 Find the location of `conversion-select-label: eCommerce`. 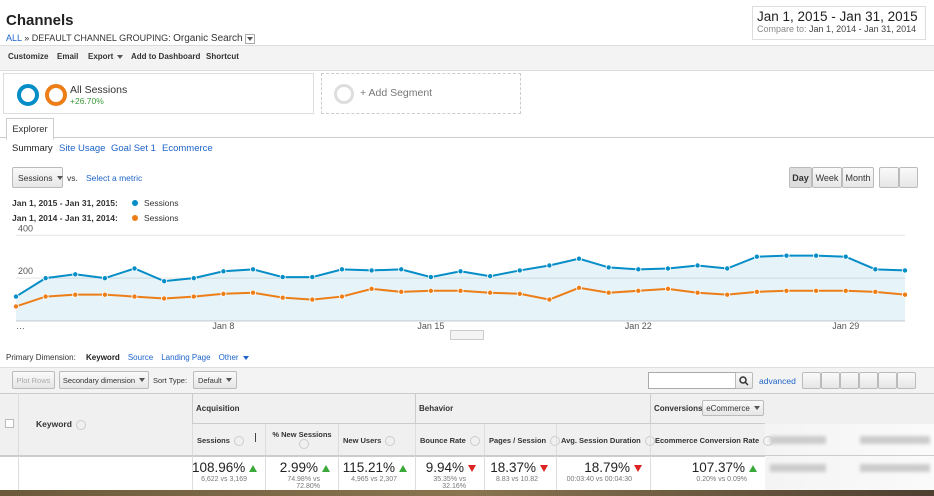

conversion-select-label: eCommerce is located at coordinates (728, 408).